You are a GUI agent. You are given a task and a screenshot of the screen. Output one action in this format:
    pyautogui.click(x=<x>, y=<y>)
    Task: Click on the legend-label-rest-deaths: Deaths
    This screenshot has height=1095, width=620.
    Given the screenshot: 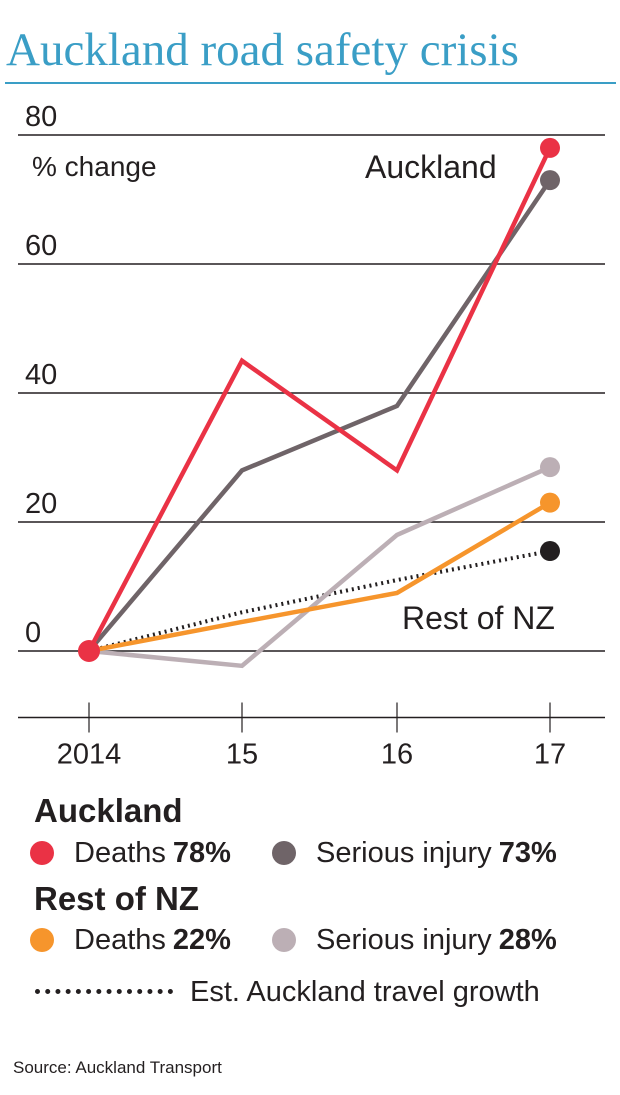 What is the action you would take?
    pyautogui.click(x=120, y=940)
    